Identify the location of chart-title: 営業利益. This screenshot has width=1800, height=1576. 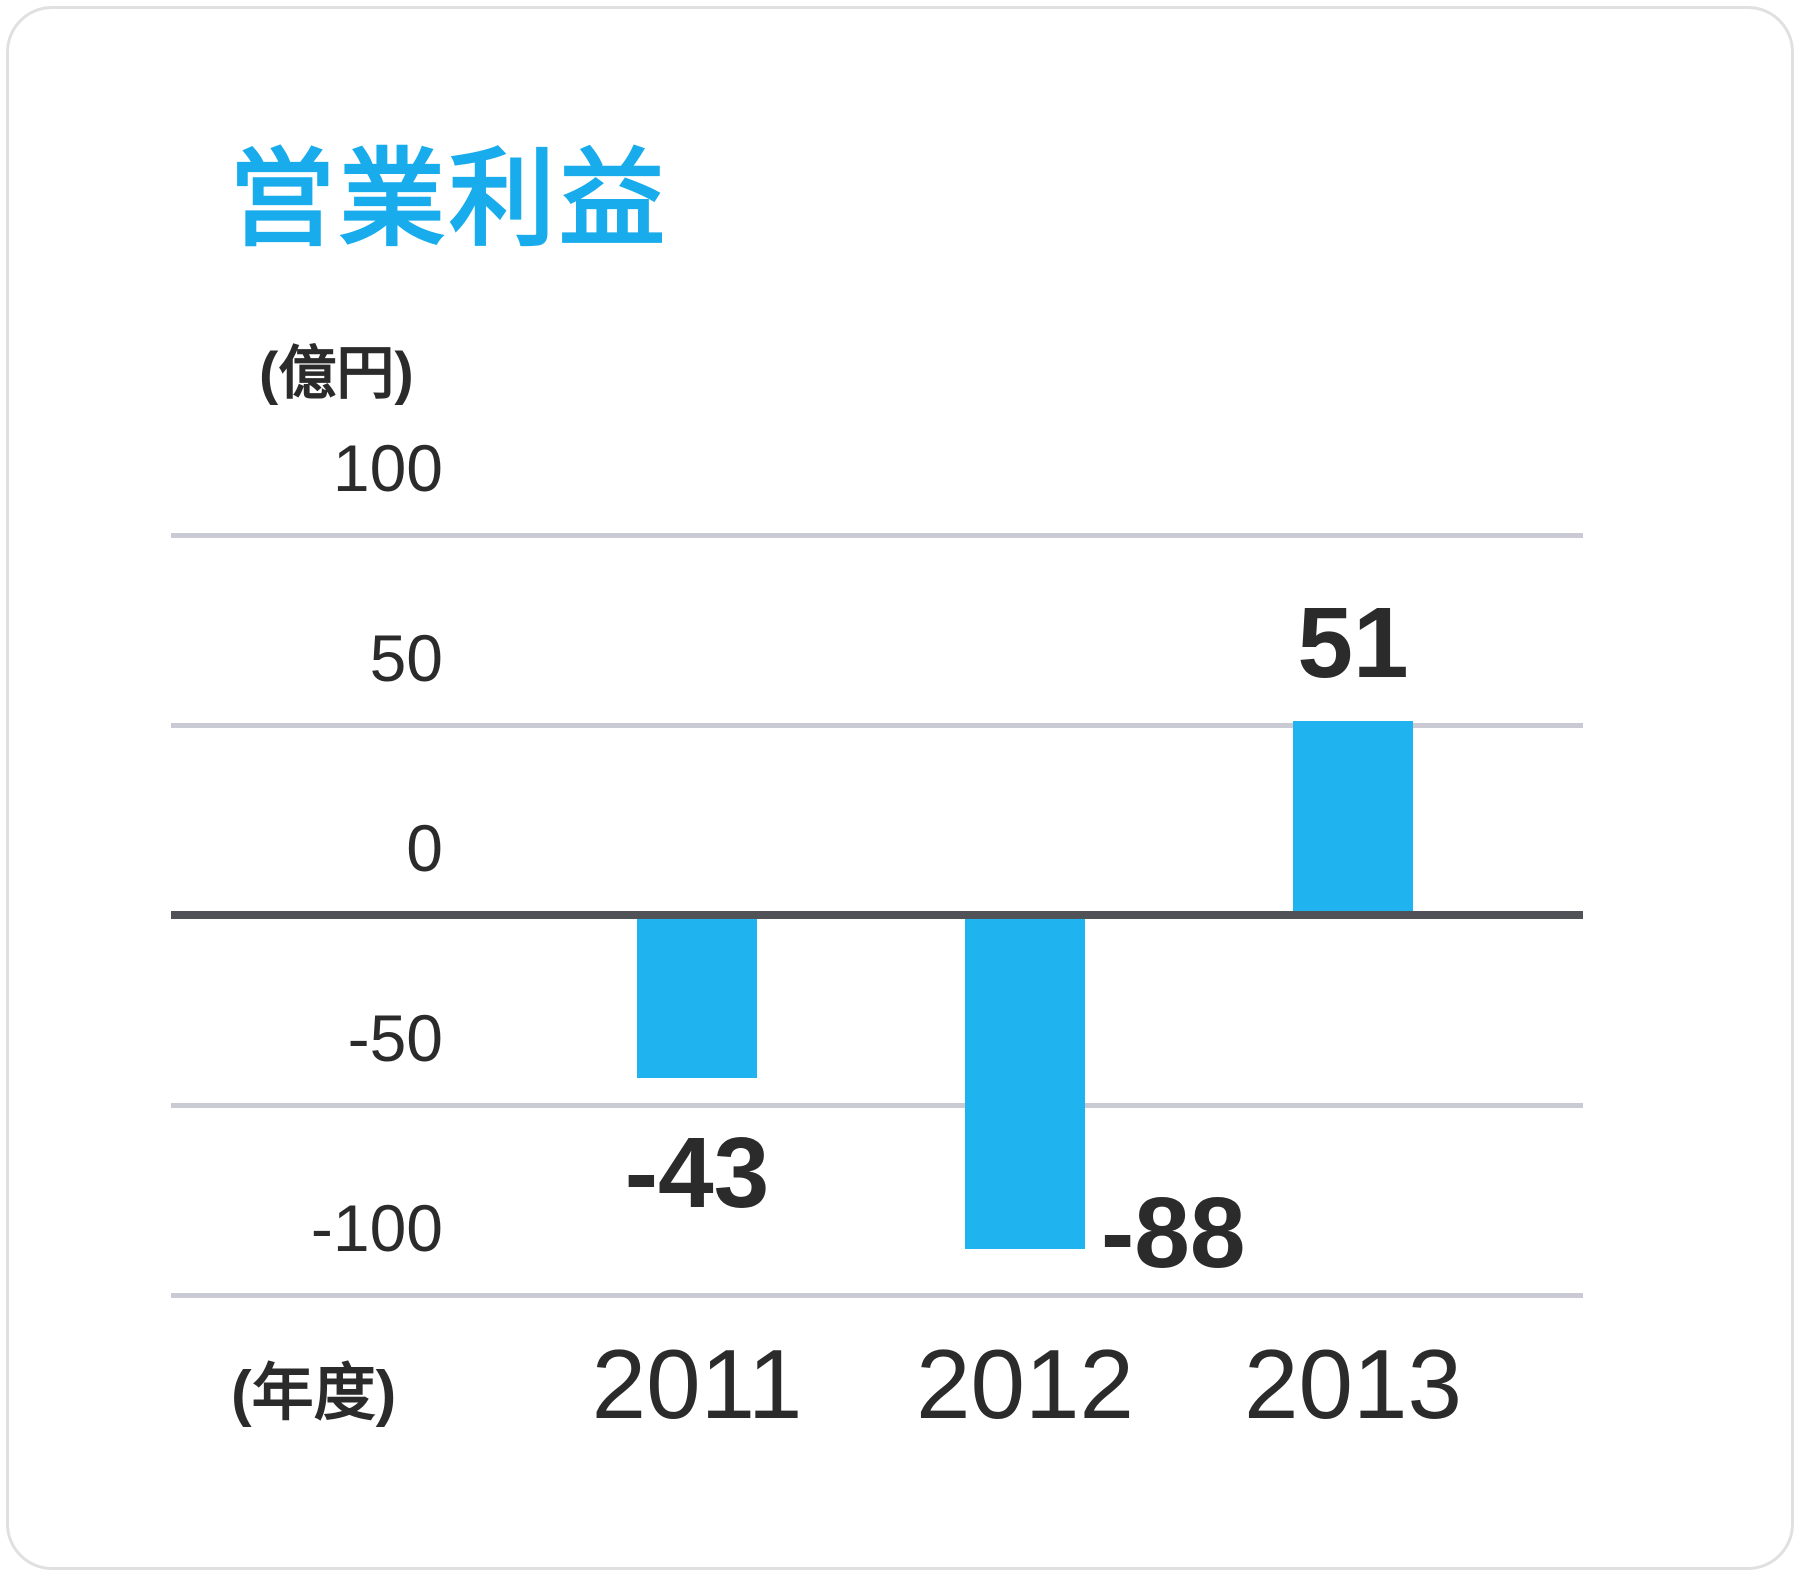
(449, 200).